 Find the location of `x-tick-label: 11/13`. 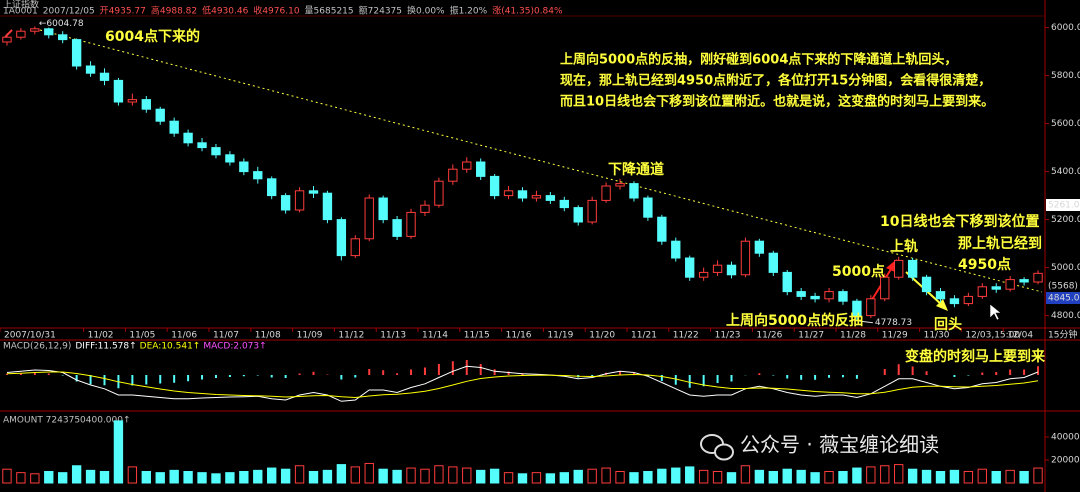

x-tick-label: 11/13 is located at coordinates (393, 336).